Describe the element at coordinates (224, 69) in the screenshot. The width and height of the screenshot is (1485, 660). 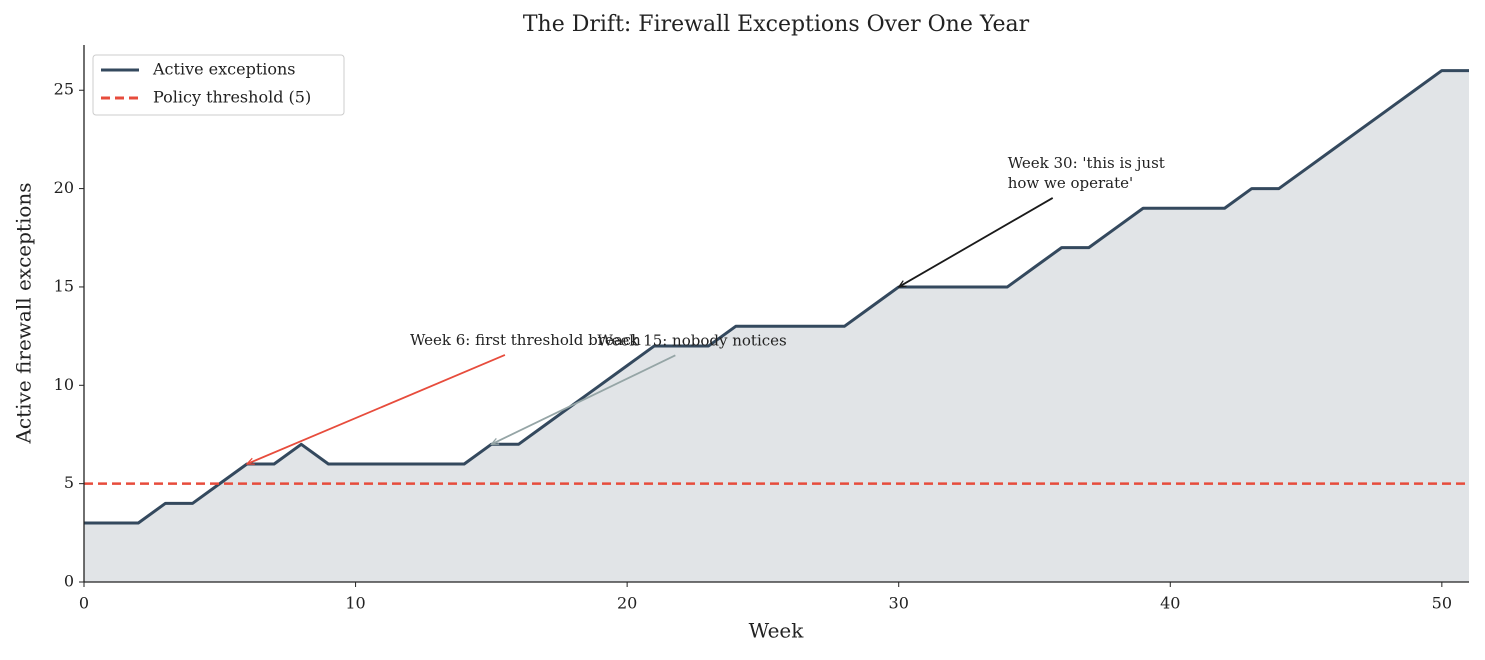
I see `legend-label: Active exceptions` at that location.